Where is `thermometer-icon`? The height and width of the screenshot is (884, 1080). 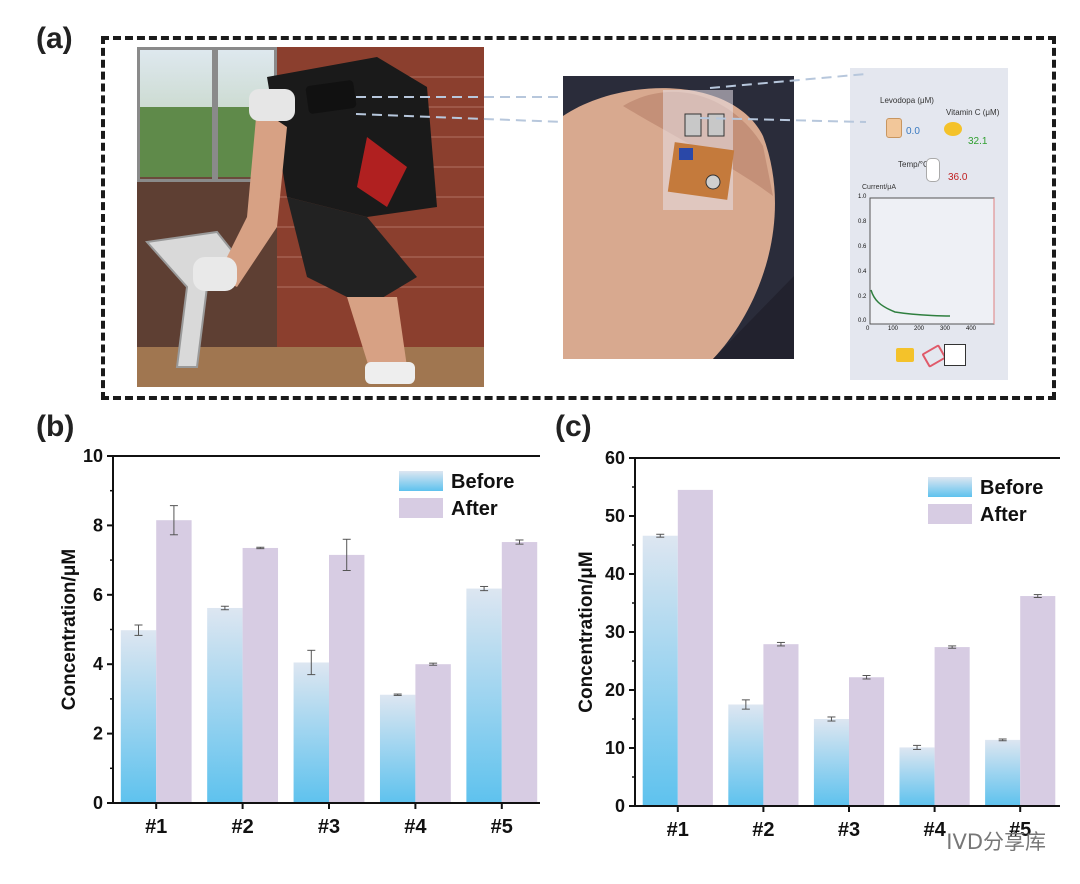
thermometer-icon is located at coordinates (933, 170).